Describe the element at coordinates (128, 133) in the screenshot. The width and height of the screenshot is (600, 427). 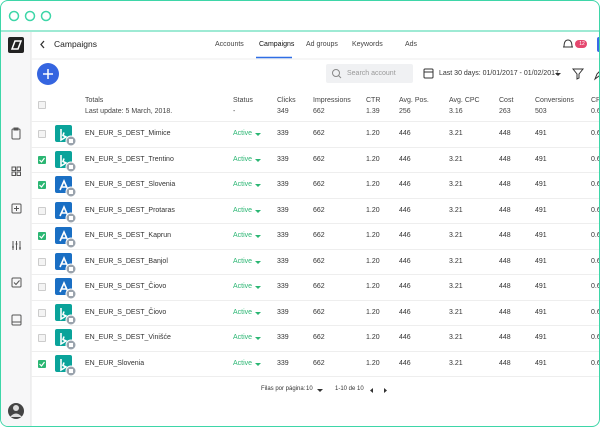
I see `campaign-name: EN_EUR_S_DEST_Mimice` at that location.